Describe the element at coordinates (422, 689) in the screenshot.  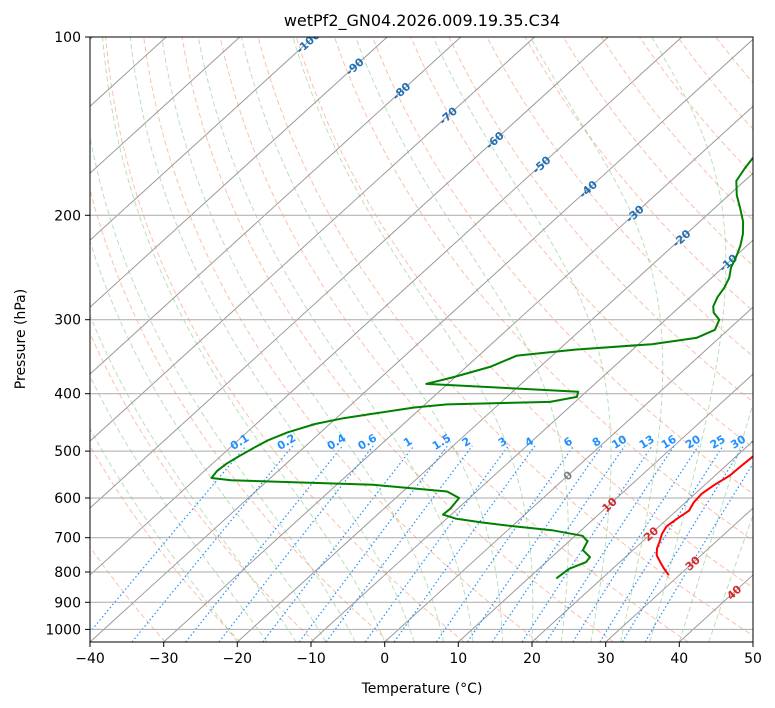
I see `x-axis-title: Temperature (°C)` at that location.